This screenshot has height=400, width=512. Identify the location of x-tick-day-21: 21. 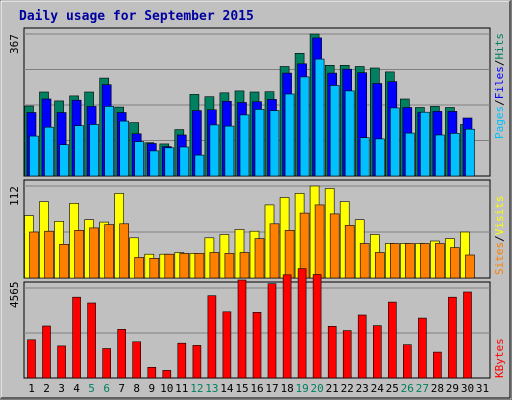
(332, 388).